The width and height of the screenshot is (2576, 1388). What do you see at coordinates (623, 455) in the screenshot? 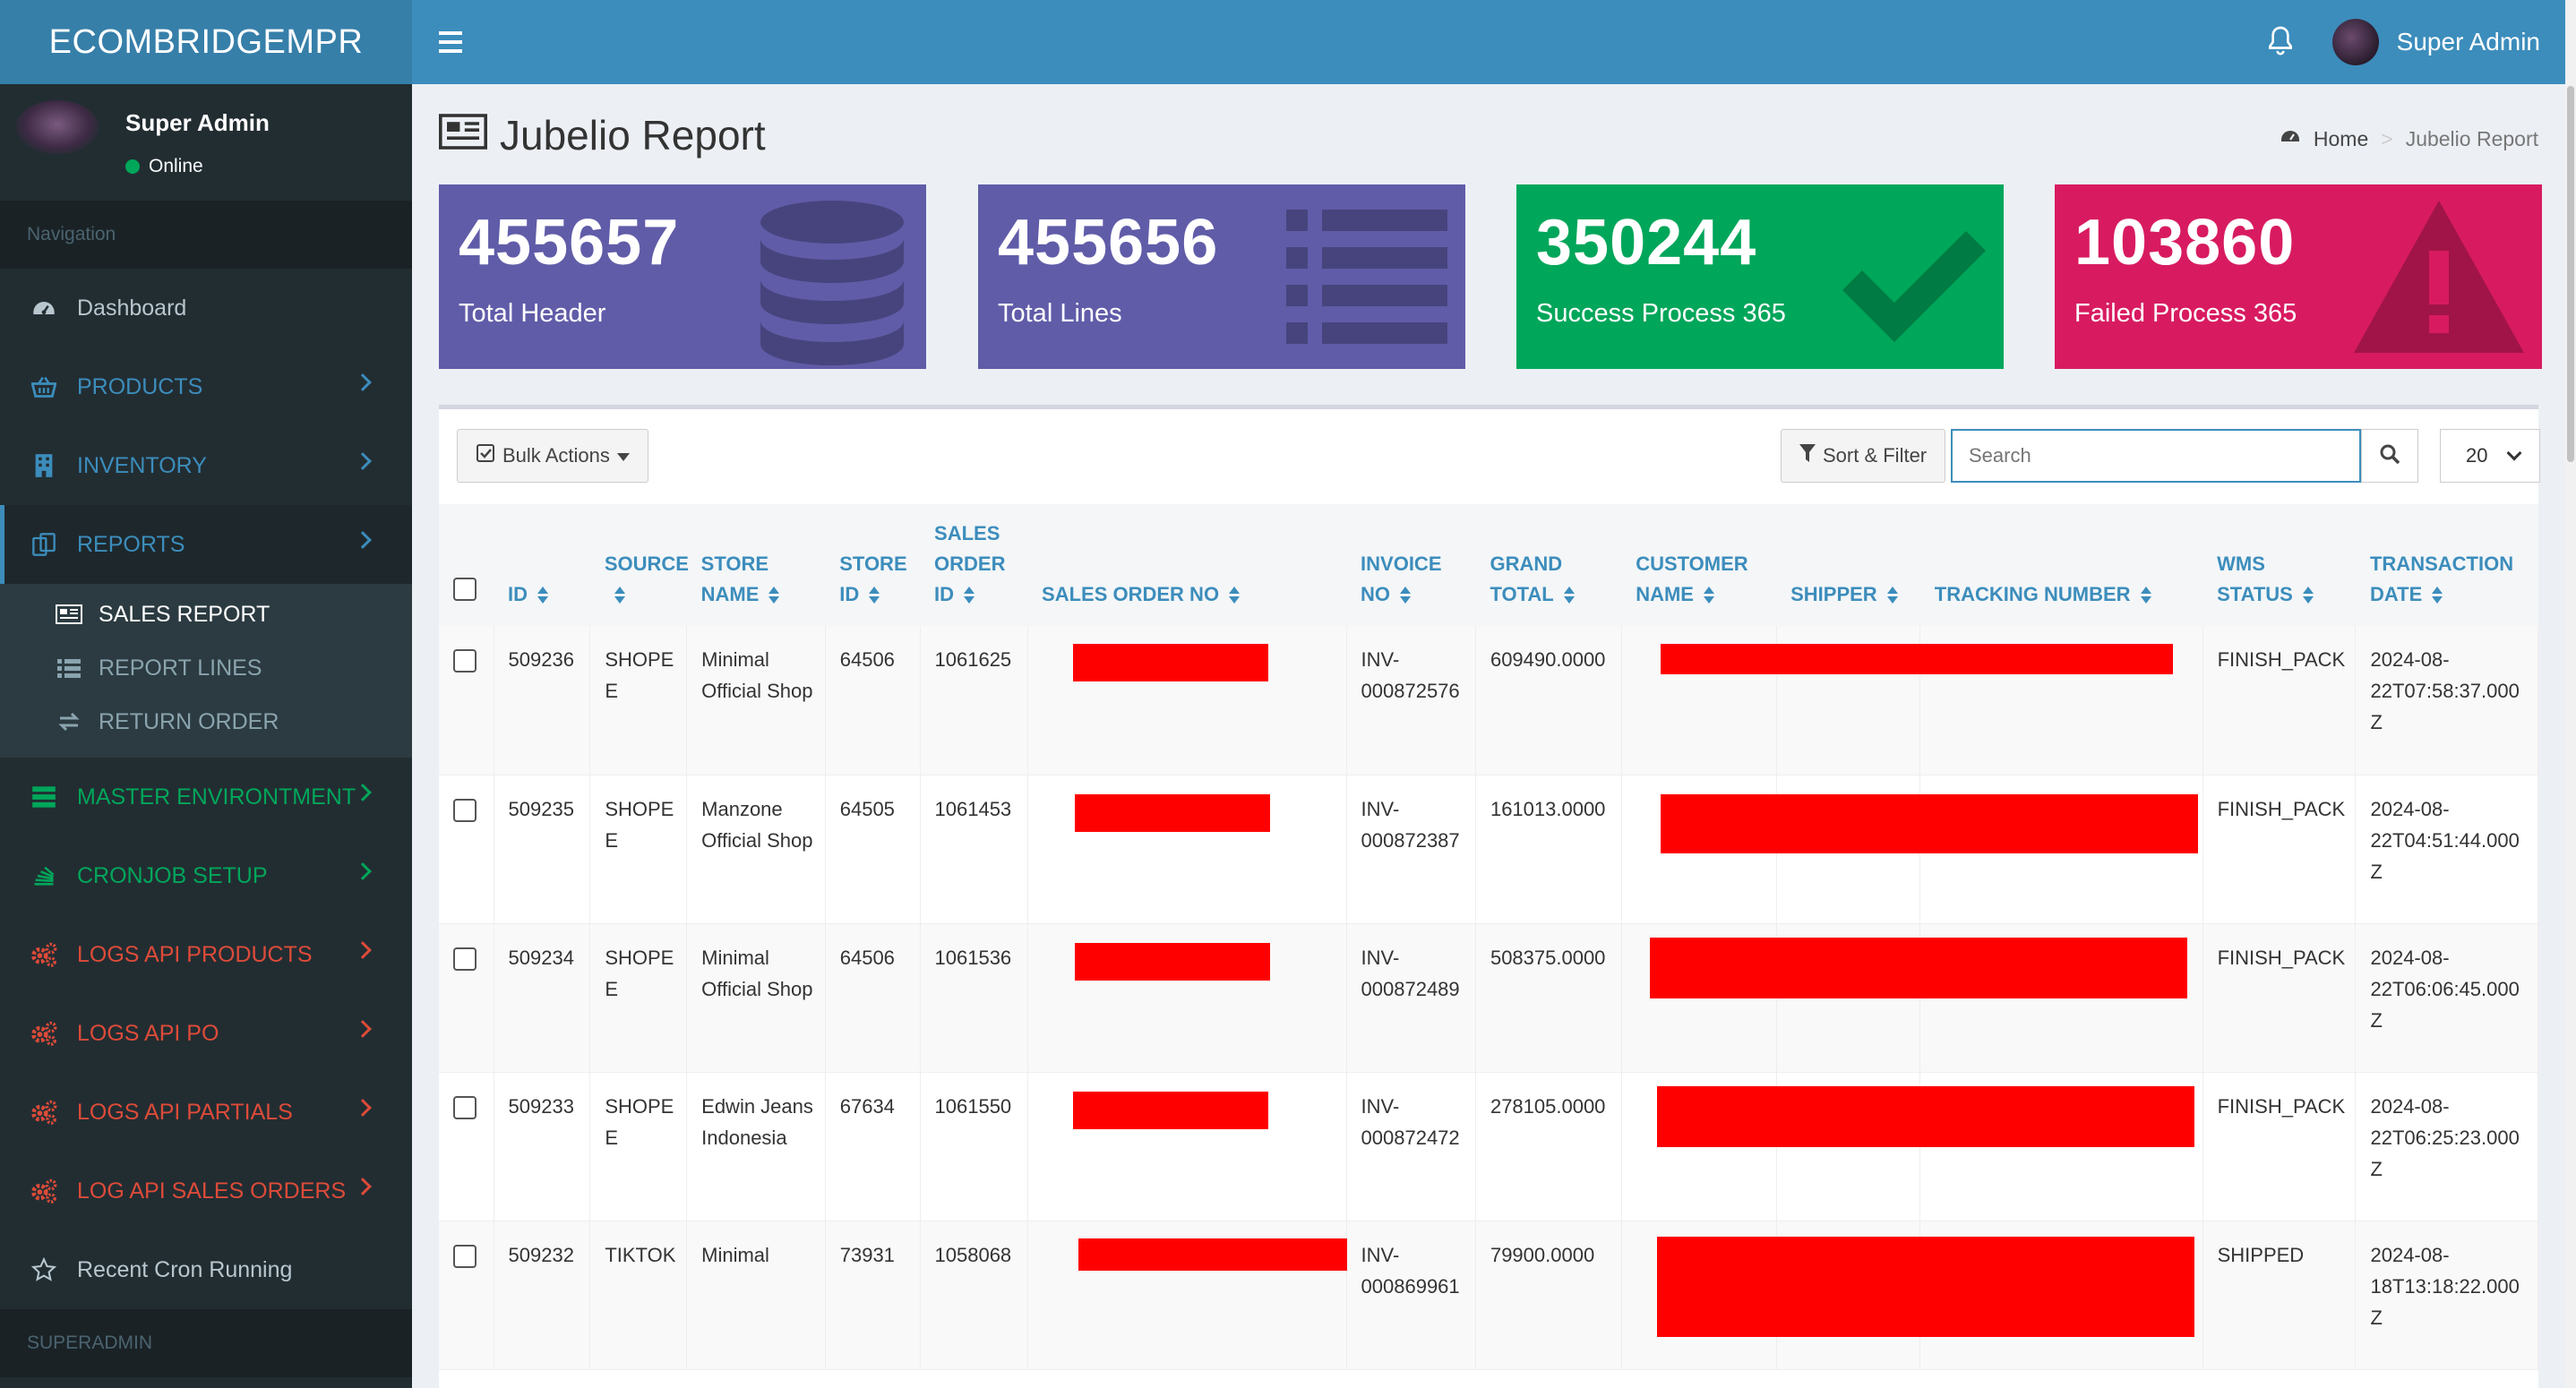
I see `caret-down-icon` at bounding box center [623, 455].